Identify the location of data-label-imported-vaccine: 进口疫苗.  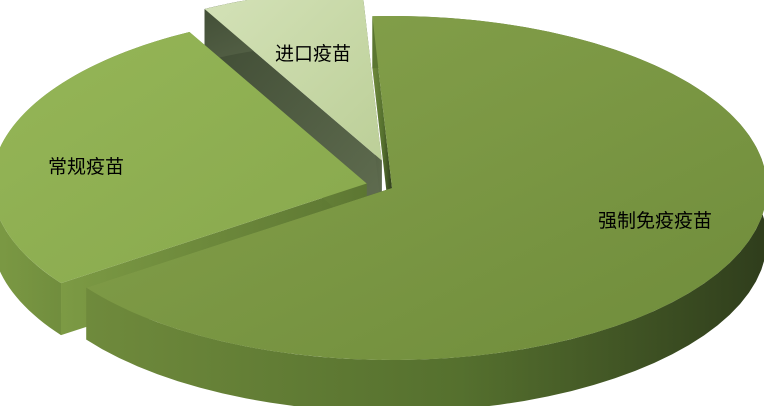
(313, 54).